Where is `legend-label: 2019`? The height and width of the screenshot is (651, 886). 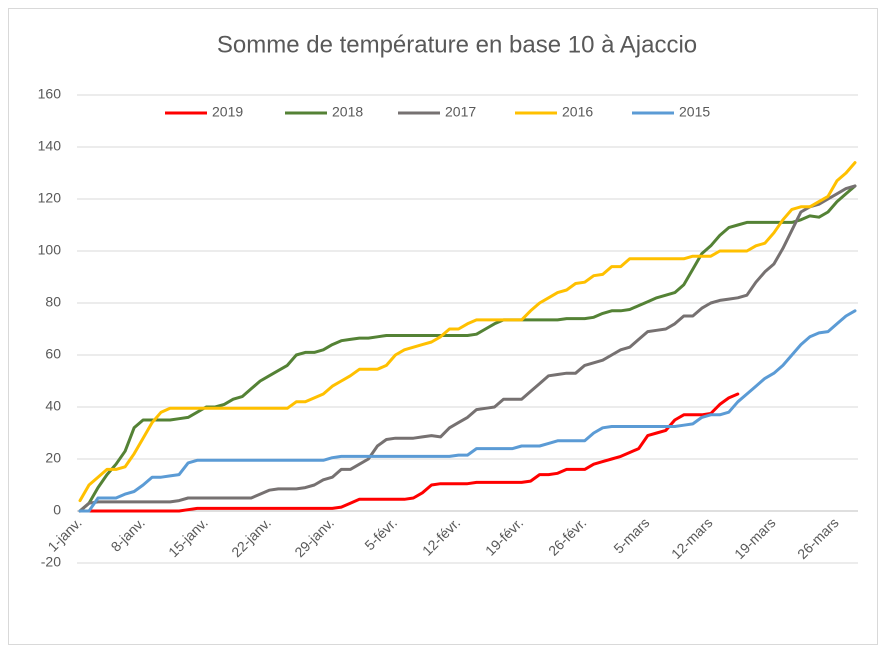 legend-label: 2019 is located at coordinates (227, 112).